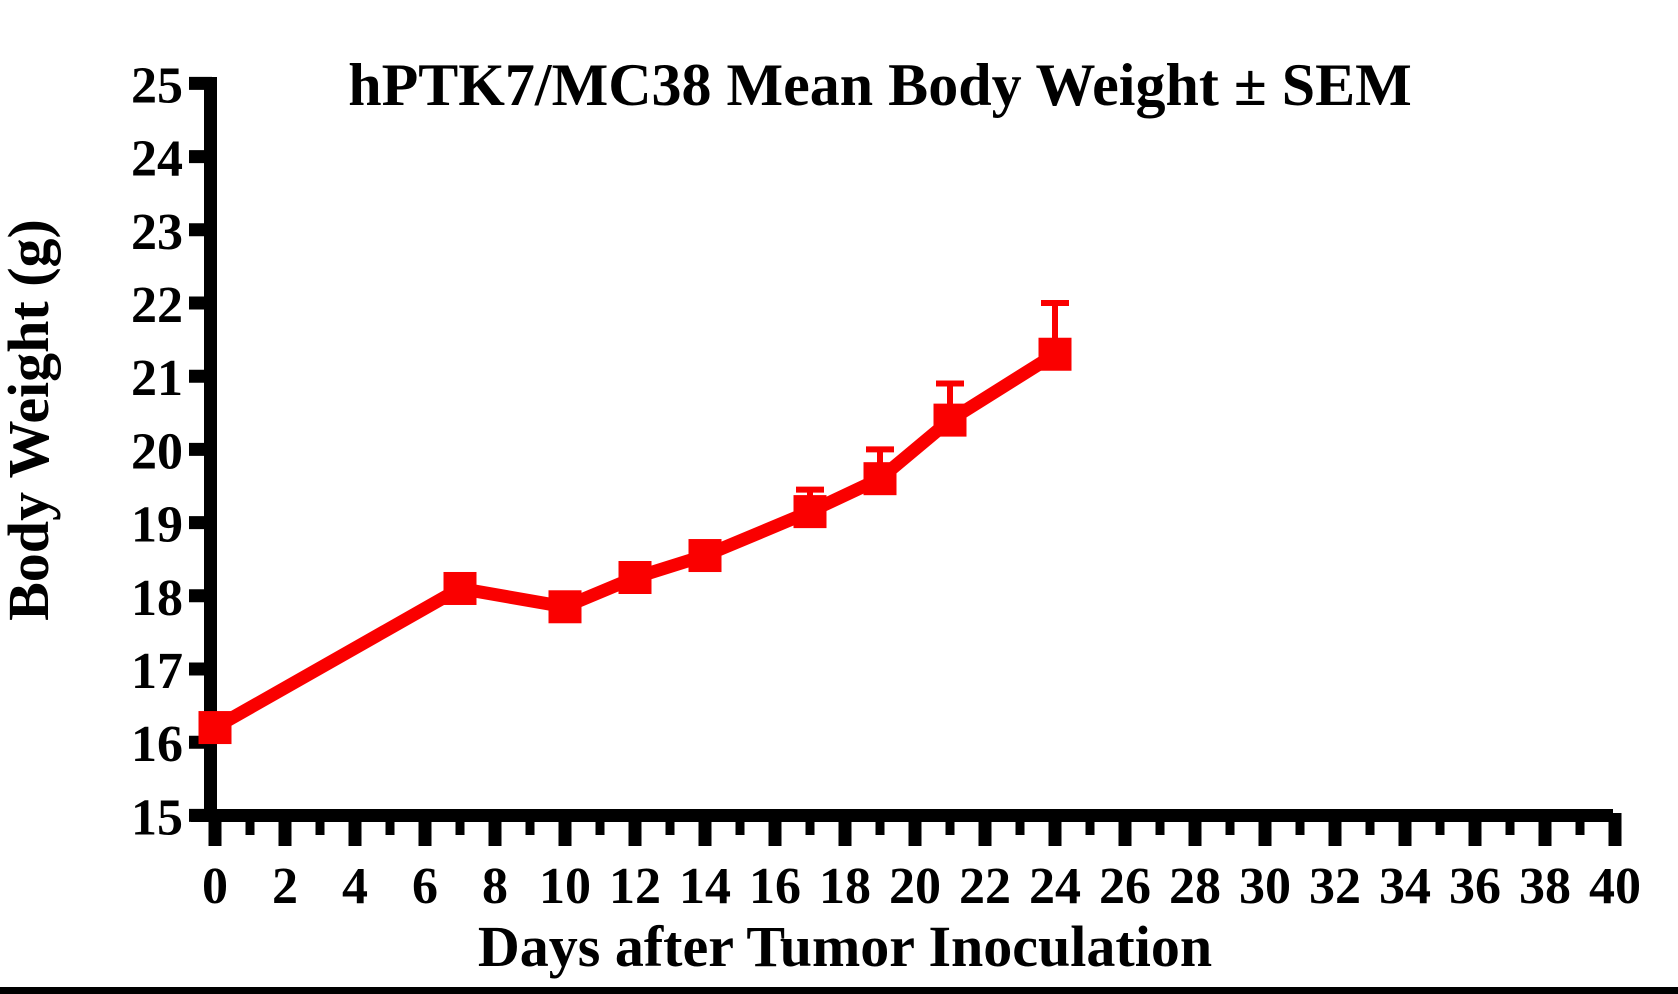 This screenshot has width=1678, height=994. What do you see at coordinates (1405, 886) in the screenshot?
I see `x-tick-label: 34` at bounding box center [1405, 886].